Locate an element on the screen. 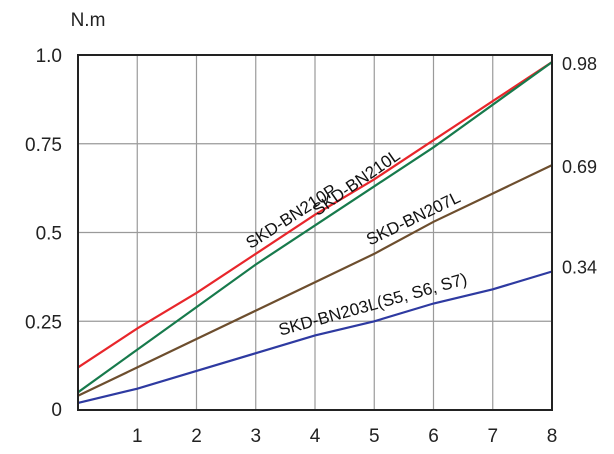  end-value-label: 0.98 is located at coordinates (579, 64).